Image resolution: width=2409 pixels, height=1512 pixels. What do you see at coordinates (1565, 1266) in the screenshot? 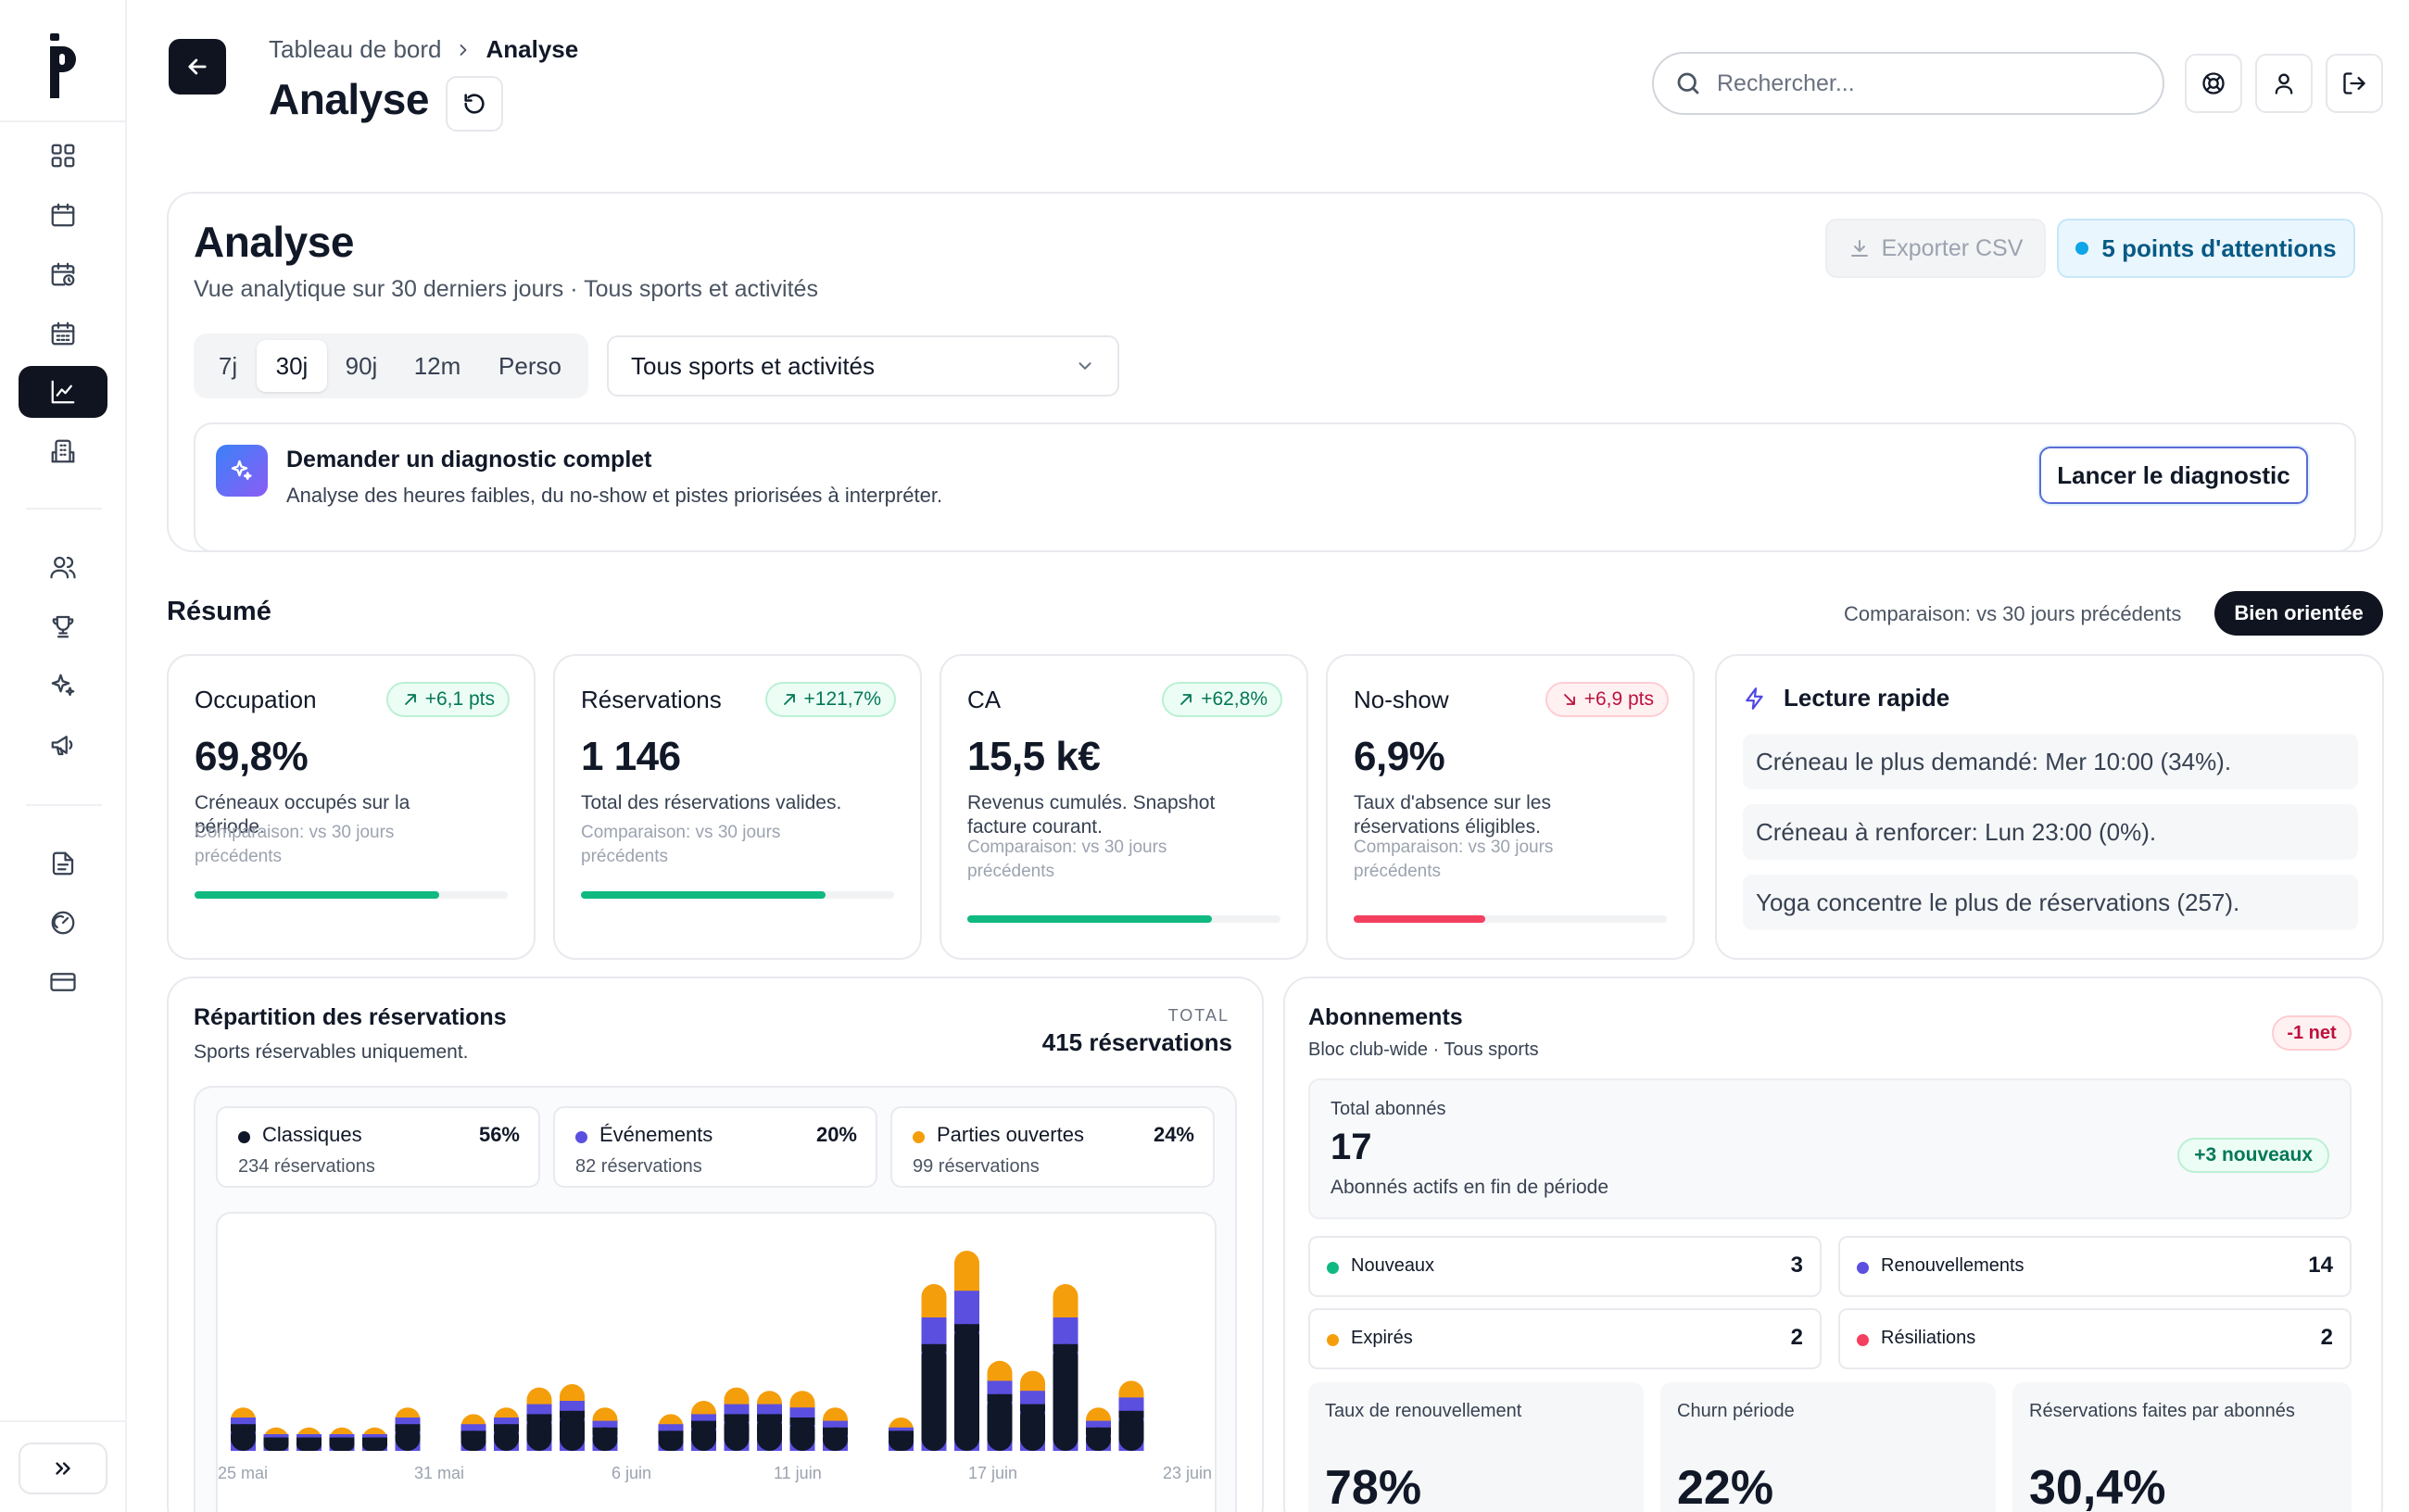
I see `stat-nouveaux: Nouveaux 3` at bounding box center [1565, 1266].